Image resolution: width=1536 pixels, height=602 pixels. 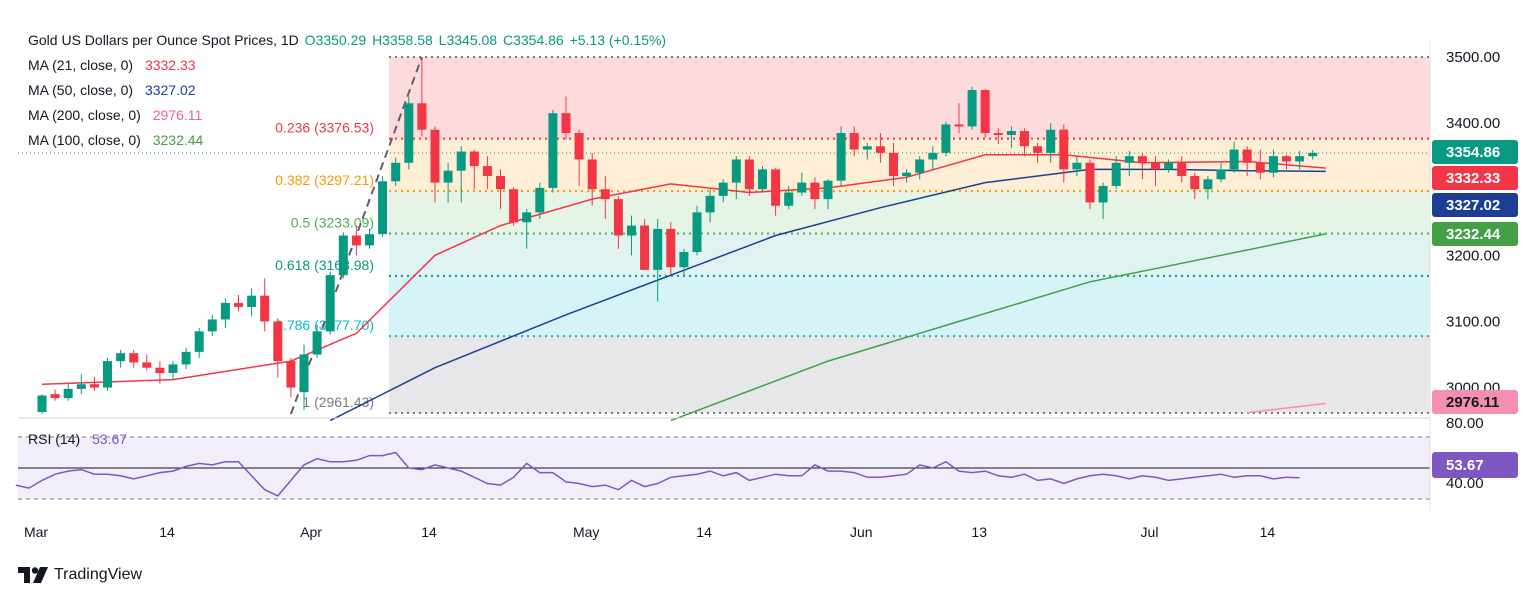 I want to click on indicator-label: MA (100, close, 0), so click(x=84, y=140).